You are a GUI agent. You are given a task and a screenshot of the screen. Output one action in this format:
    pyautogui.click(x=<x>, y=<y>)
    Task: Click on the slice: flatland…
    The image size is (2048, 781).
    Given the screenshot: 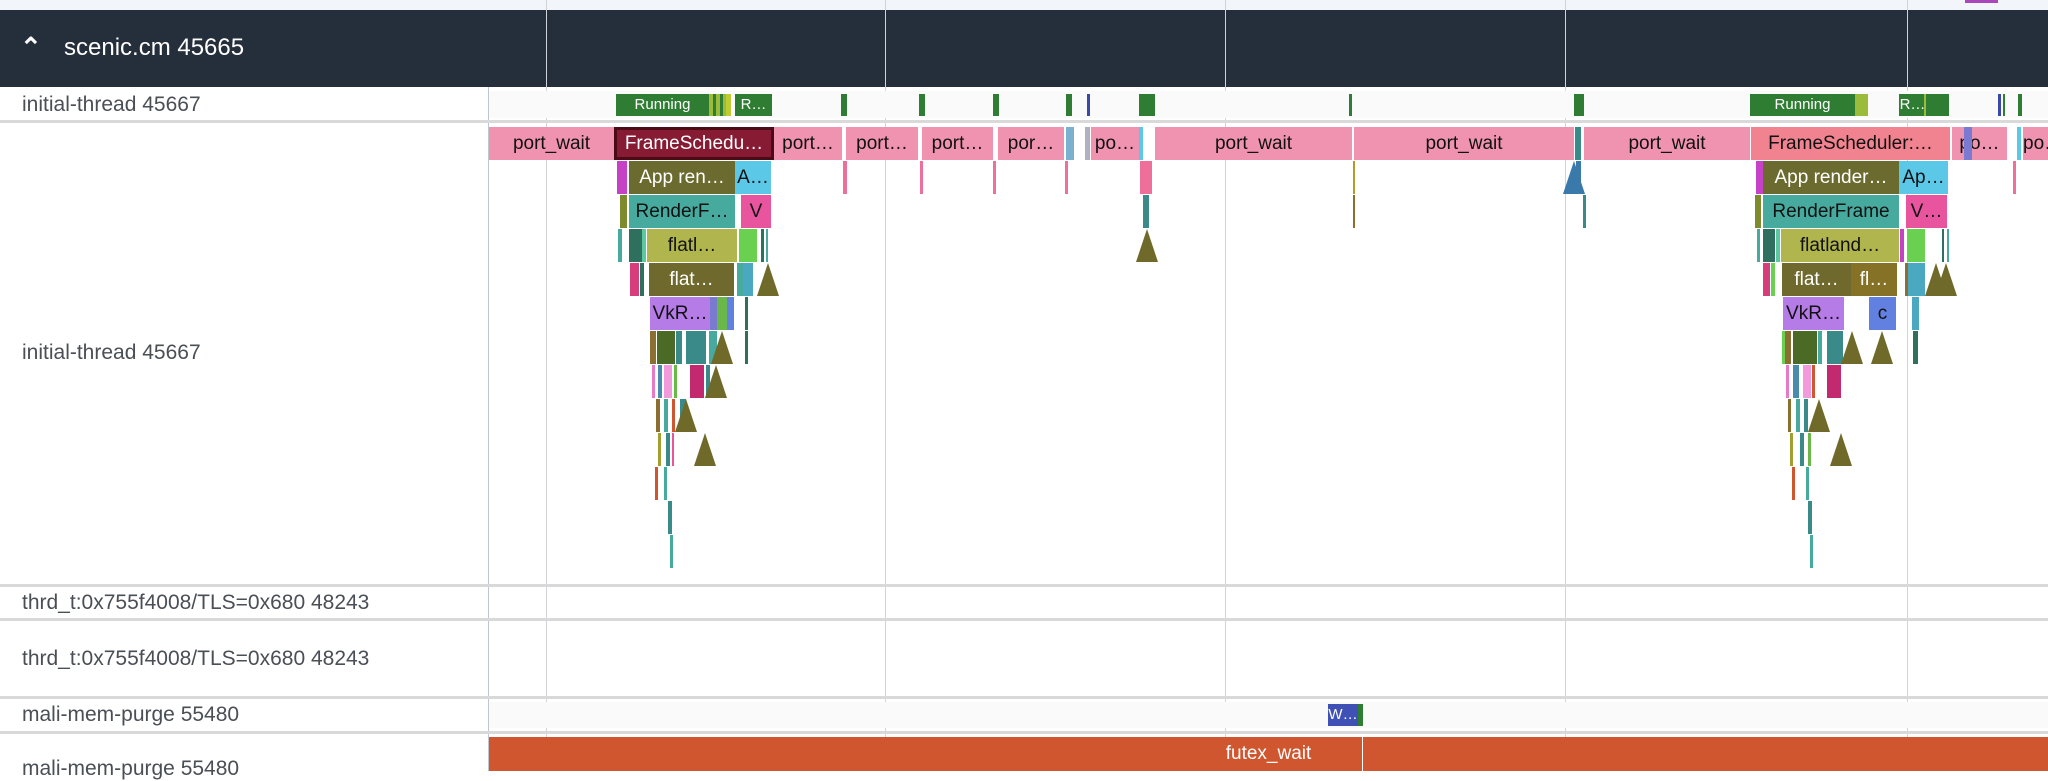 What is the action you would take?
    pyautogui.click(x=1840, y=245)
    